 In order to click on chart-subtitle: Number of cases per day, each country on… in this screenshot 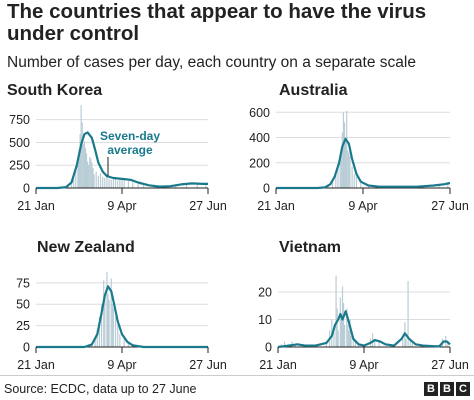, I will do `click(211, 62)`.